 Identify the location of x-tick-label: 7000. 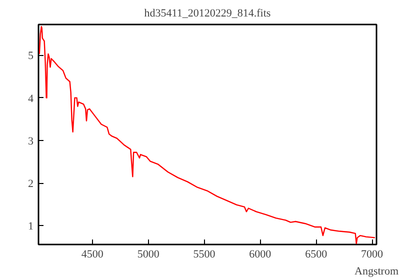
(372, 254).